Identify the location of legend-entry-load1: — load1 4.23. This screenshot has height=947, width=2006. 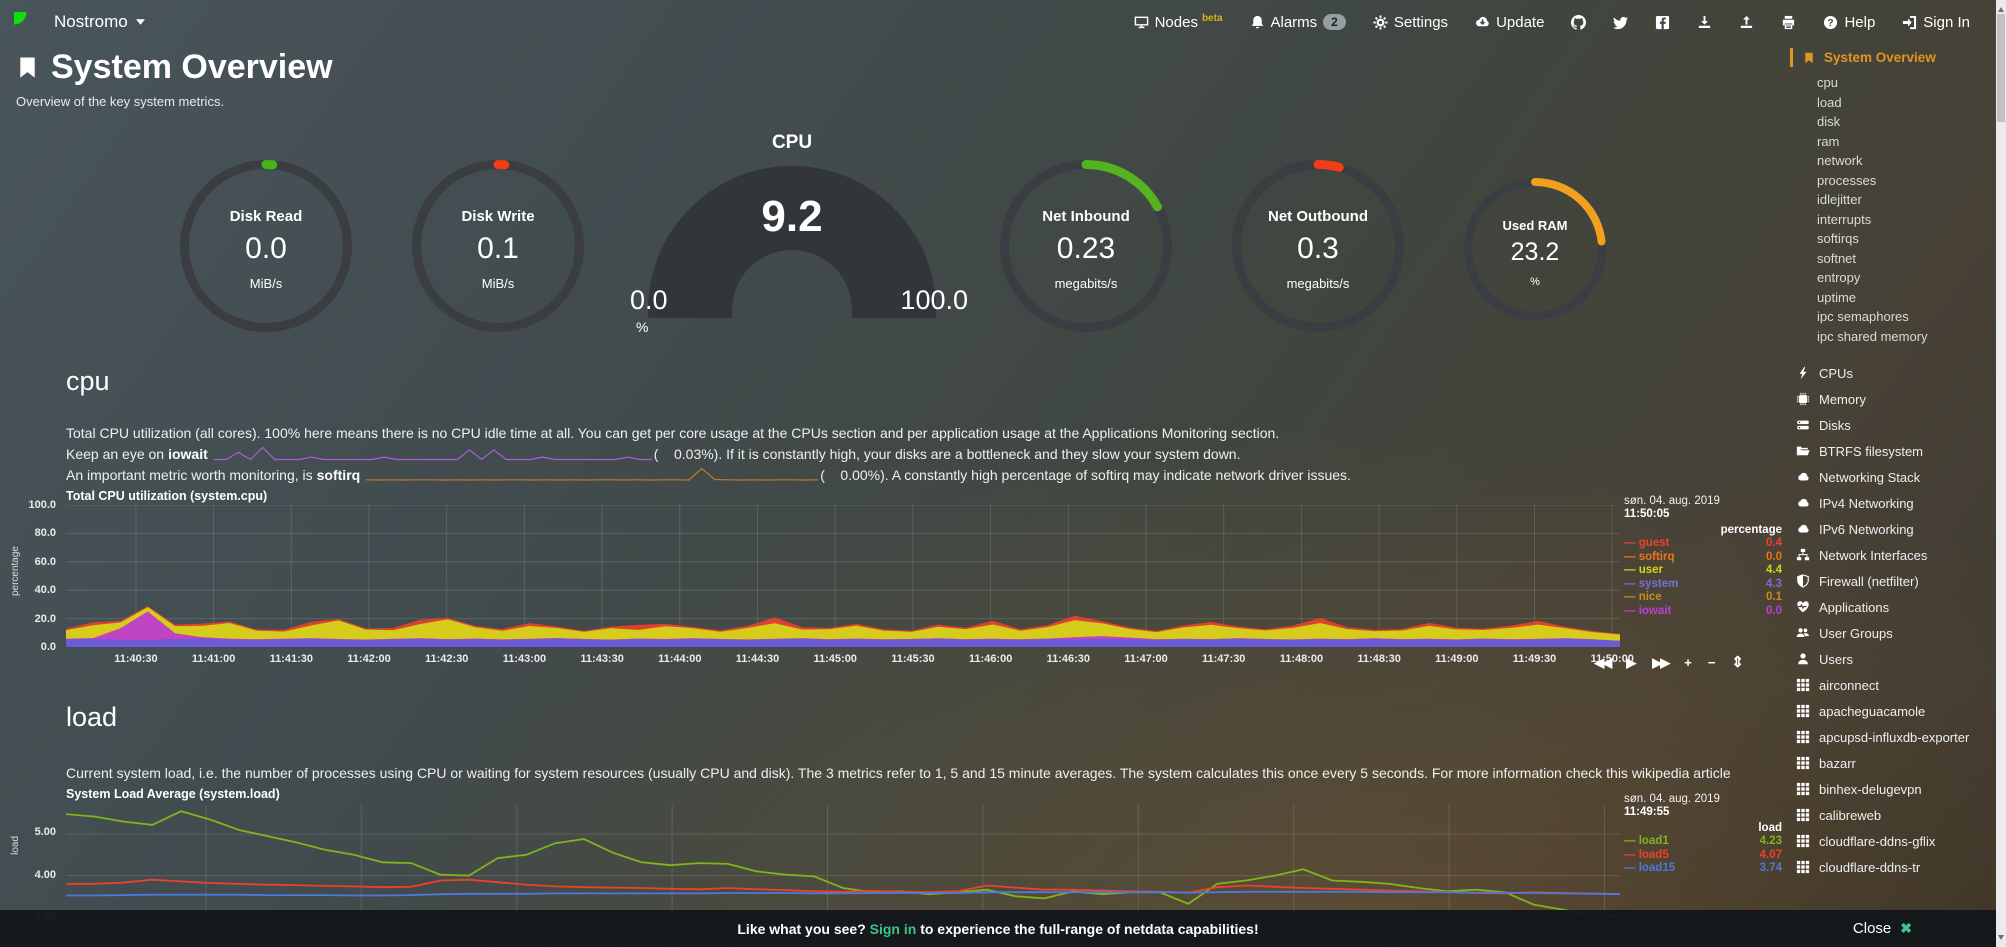
(1704, 842).